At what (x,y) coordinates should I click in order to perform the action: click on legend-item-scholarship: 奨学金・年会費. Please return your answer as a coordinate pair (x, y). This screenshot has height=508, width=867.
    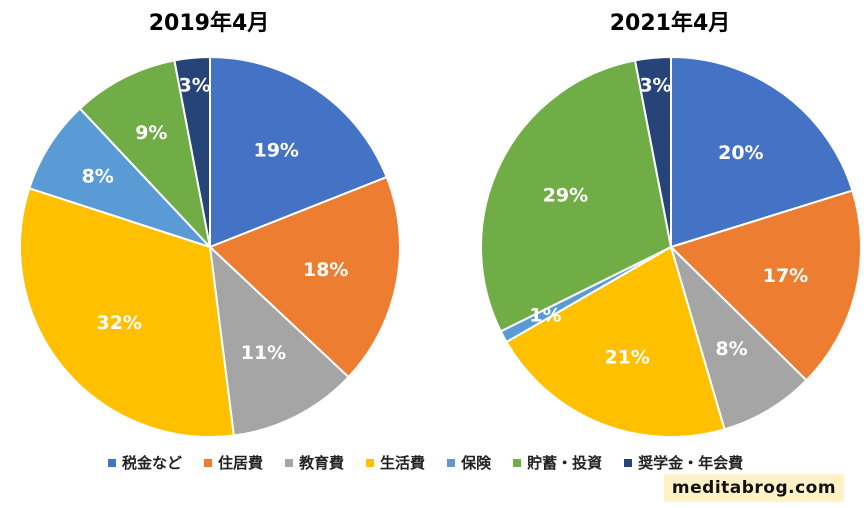
    Looking at the image, I should click on (683, 462).